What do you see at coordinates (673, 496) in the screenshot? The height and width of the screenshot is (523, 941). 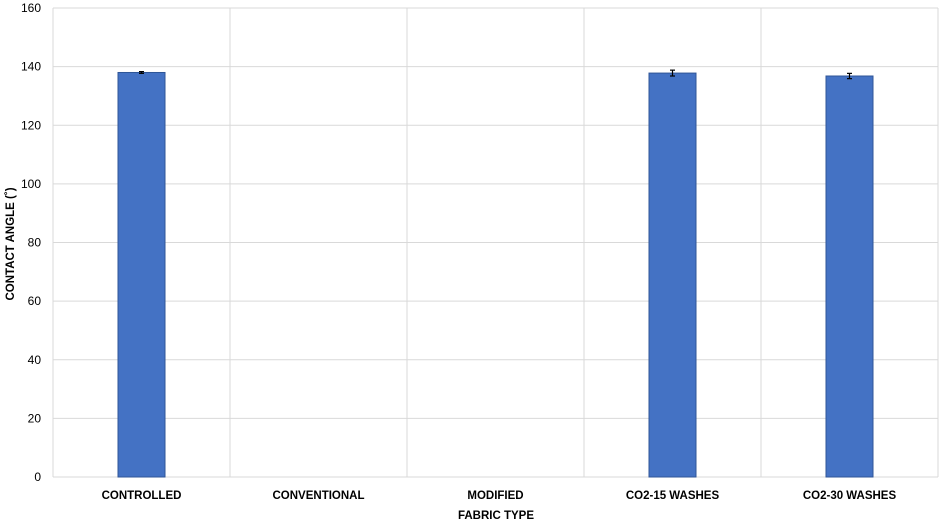 I see `x-tick-label: CO2-15 WASHES` at bounding box center [673, 496].